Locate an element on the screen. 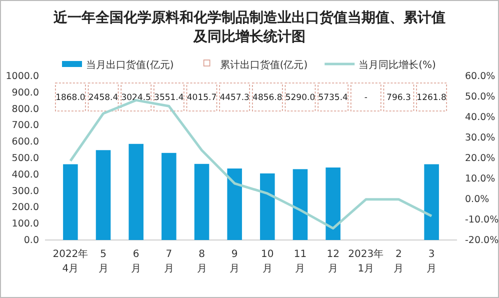  y-tick-label: 600.0 is located at coordinates (25, 142).